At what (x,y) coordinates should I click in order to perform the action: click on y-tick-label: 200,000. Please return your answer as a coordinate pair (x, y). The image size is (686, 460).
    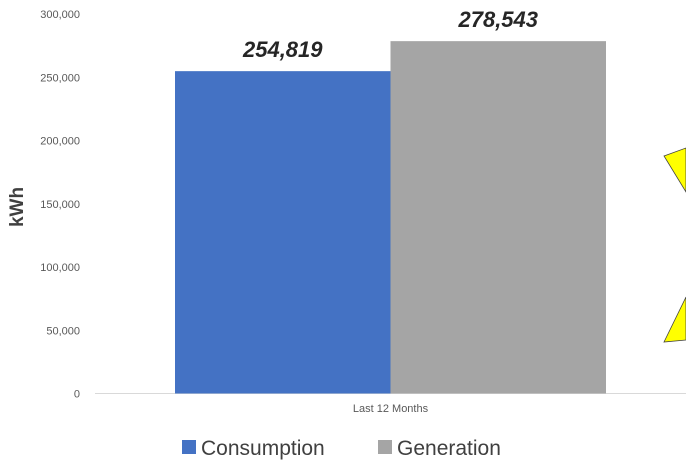
    Looking at the image, I should click on (60, 142).